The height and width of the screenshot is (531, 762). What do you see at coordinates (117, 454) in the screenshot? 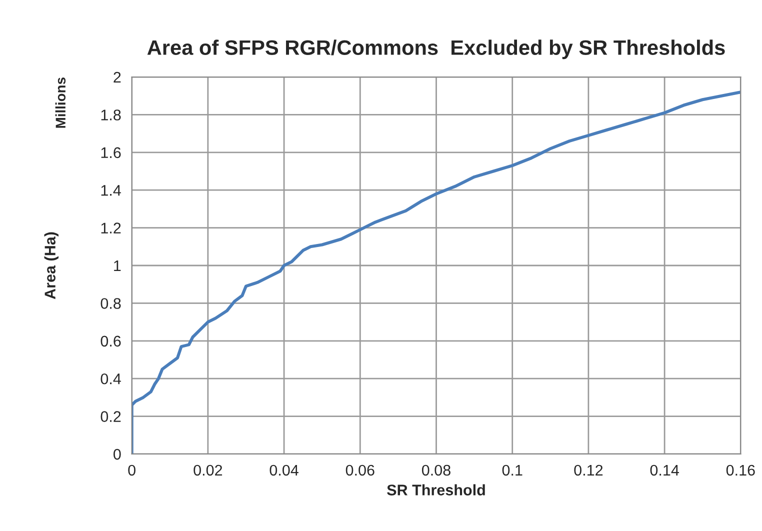
I see `y-tick-label: 0` at bounding box center [117, 454].